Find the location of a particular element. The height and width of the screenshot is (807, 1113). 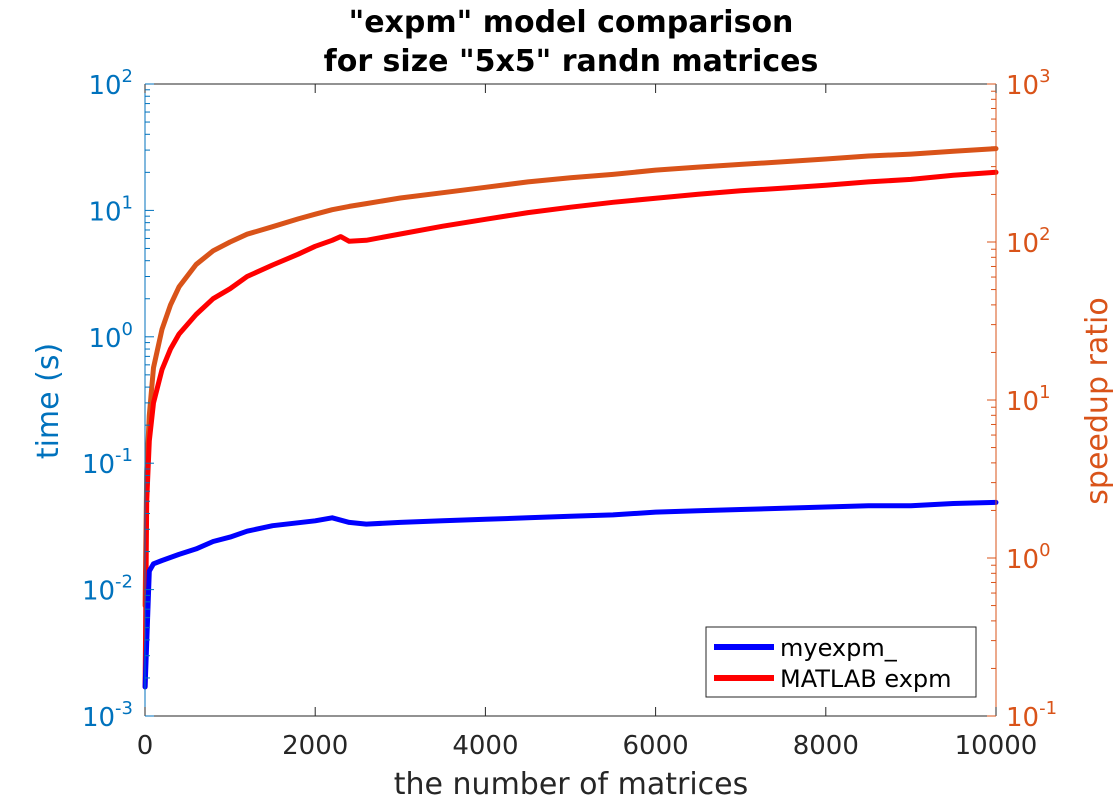

x-tick-label: 0 is located at coordinates (145, 746).